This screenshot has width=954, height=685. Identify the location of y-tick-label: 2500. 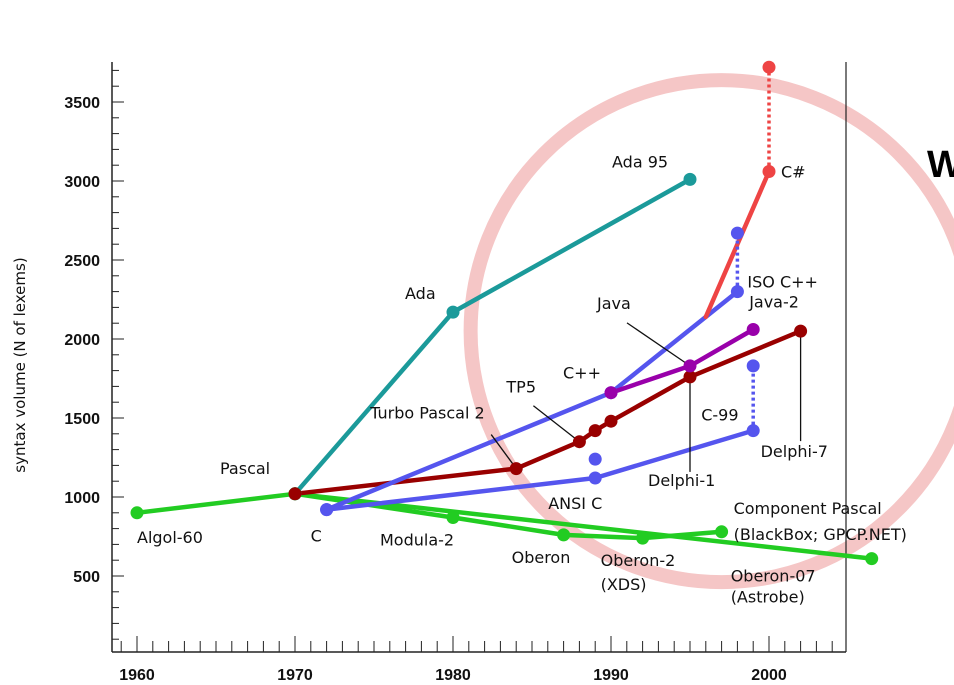
(82, 261).